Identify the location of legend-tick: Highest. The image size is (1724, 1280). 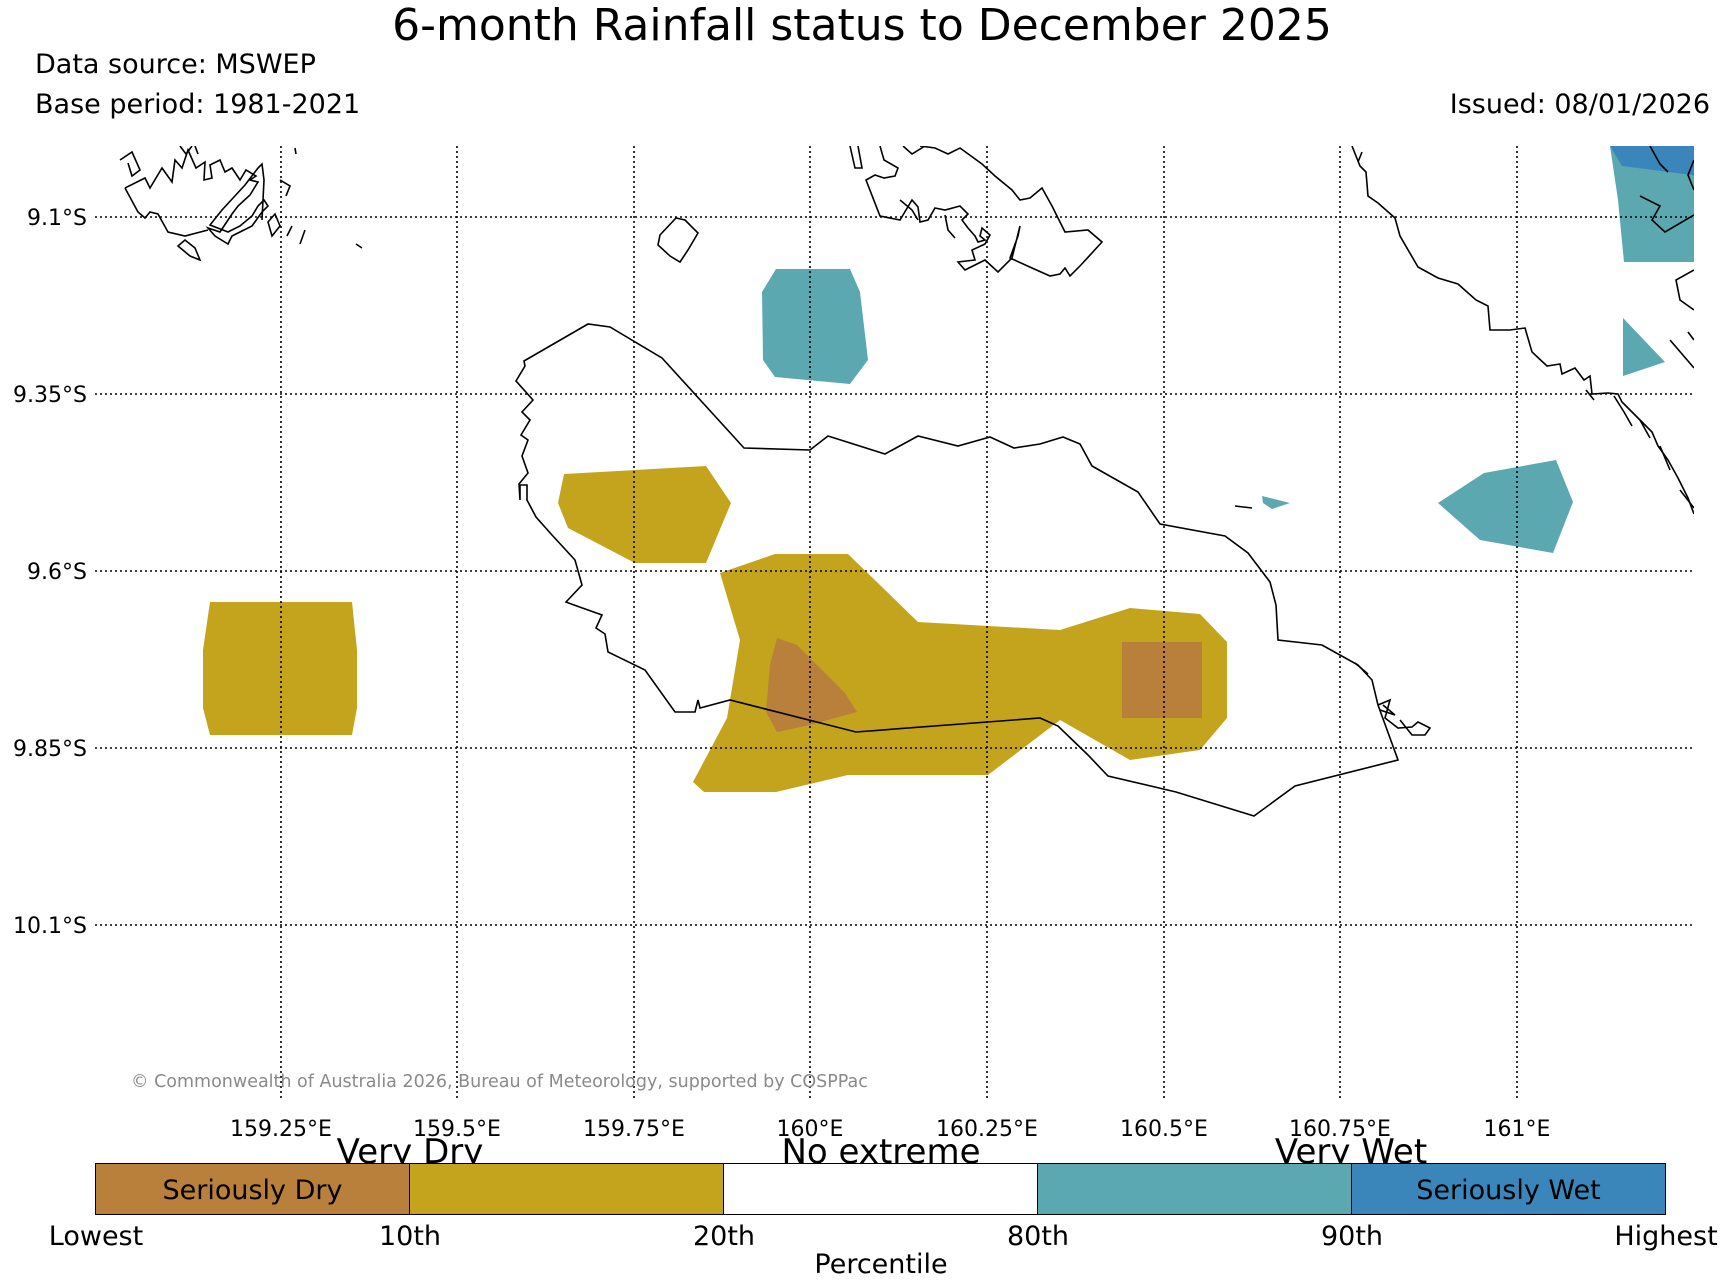
(1666, 1236).